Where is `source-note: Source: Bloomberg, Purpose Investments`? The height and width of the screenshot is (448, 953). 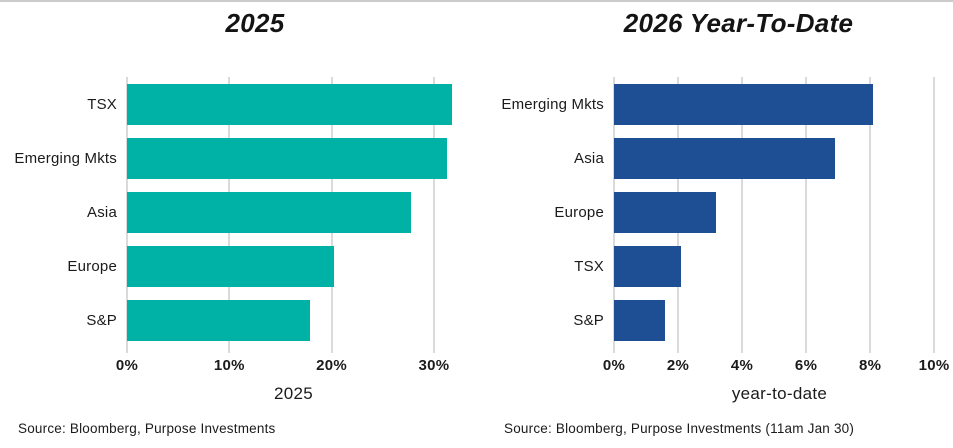
source-note: Source: Bloomberg, Purpose Investments is located at coordinates (147, 428).